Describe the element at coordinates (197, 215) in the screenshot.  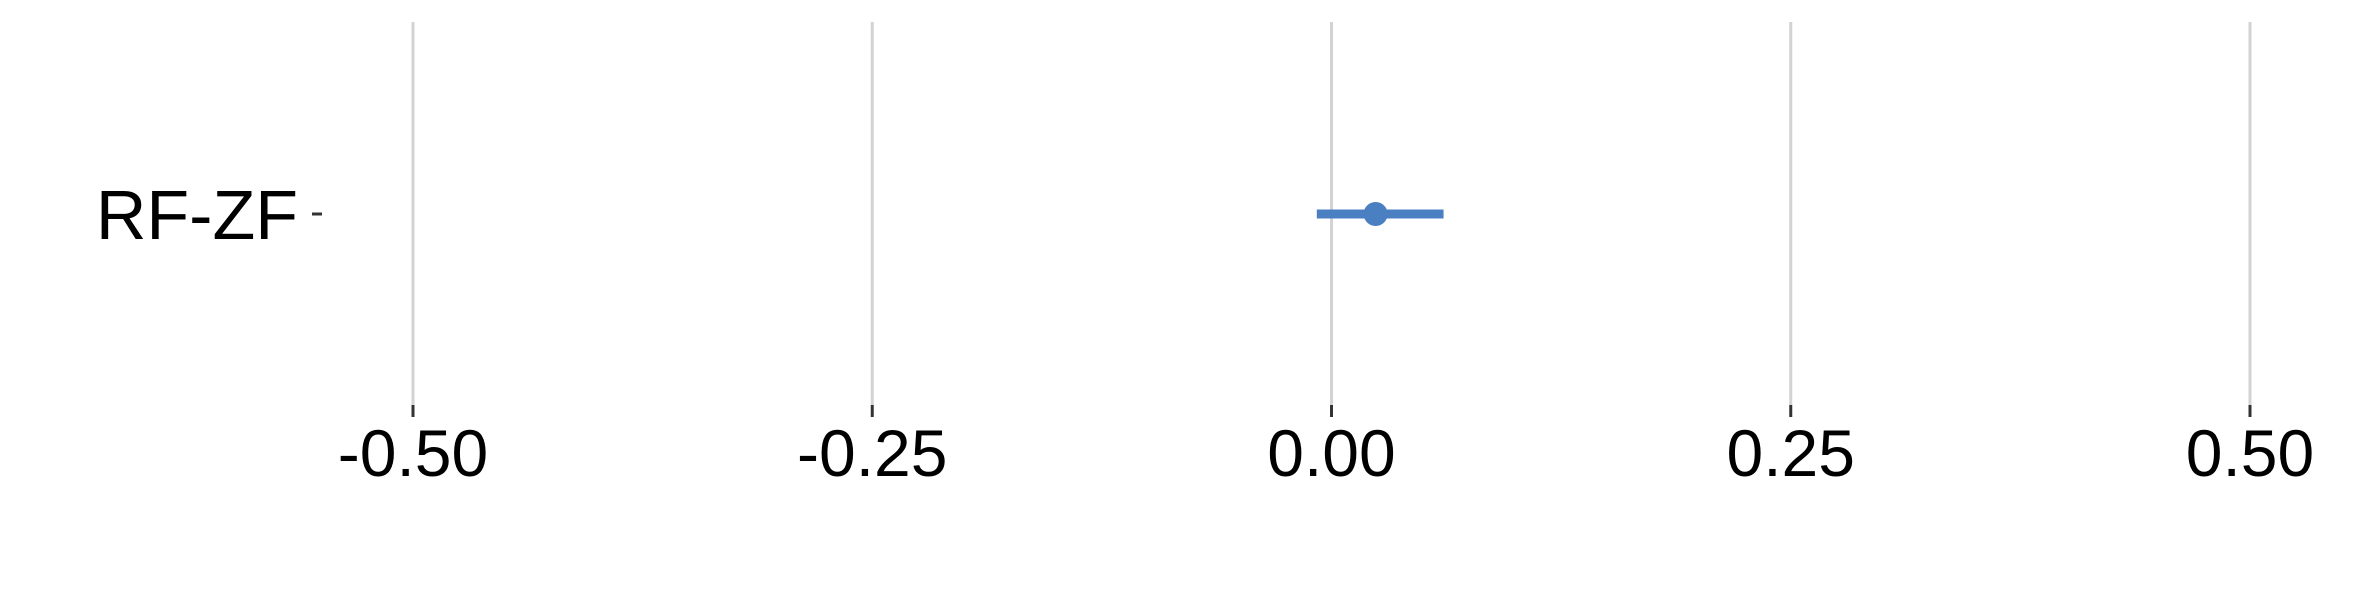
I see `y-category-label: RF-ZF` at that location.